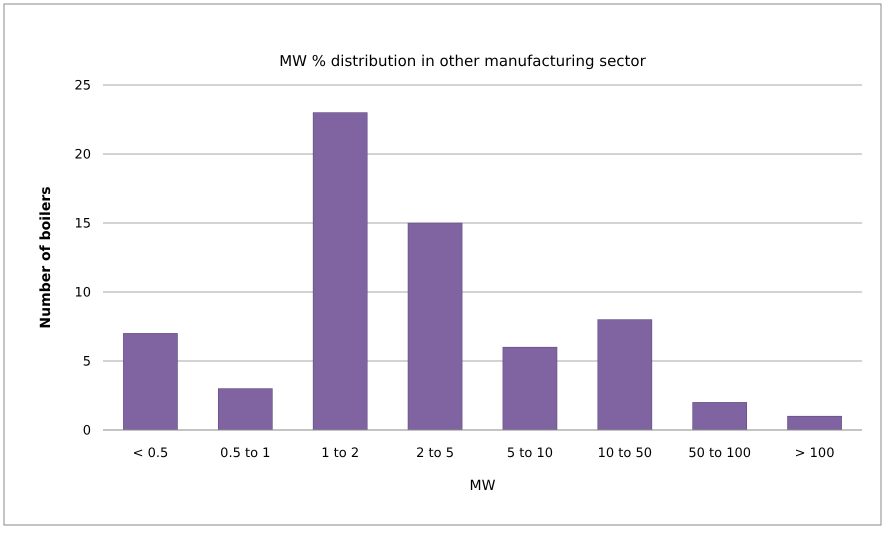 Image resolution: width=885 pixels, height=535 pixels. I want to click on x-axis-title: MW, so click(483, 486).